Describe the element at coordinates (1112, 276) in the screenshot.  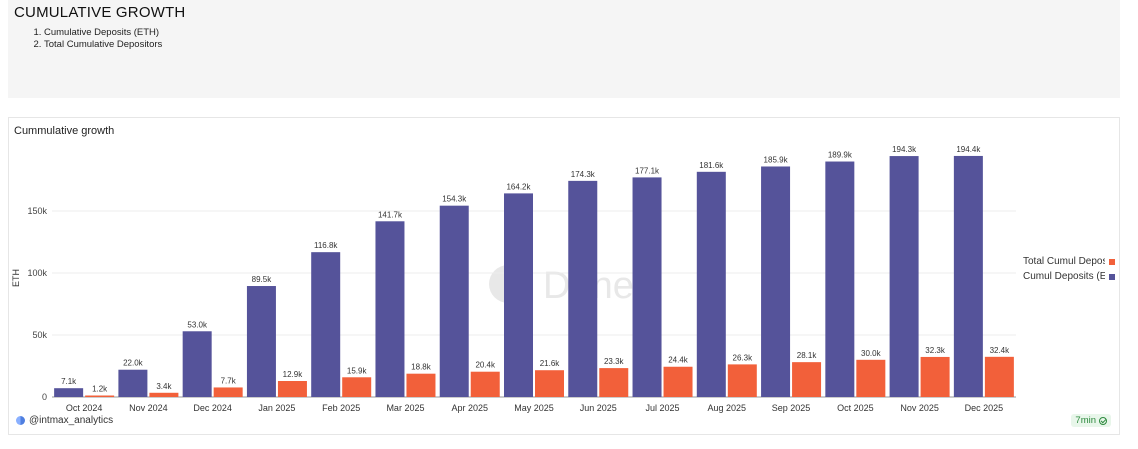
I see `legend-swatch-deposits` at that location.